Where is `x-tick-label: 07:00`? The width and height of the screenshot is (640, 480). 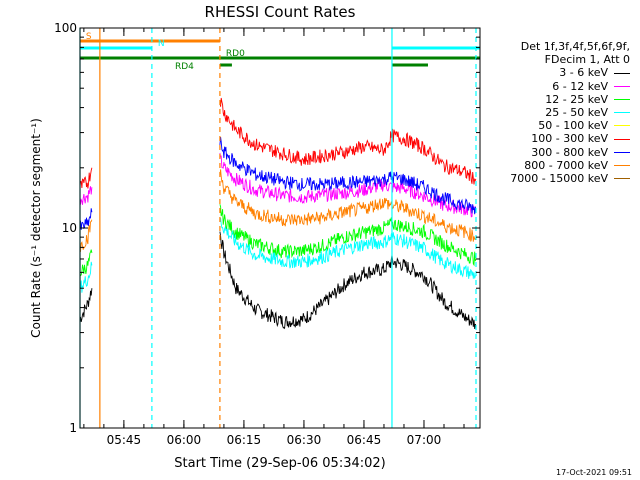
x-tick-label: 07:00 is located at coordinates (424, 440).